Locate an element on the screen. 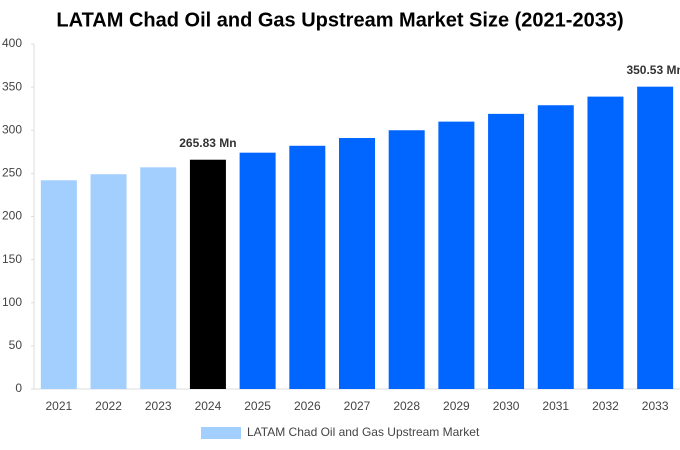 This screenshot has width=680, height=450. x-tick-label: 2022 is located at coordinates (108, 406).